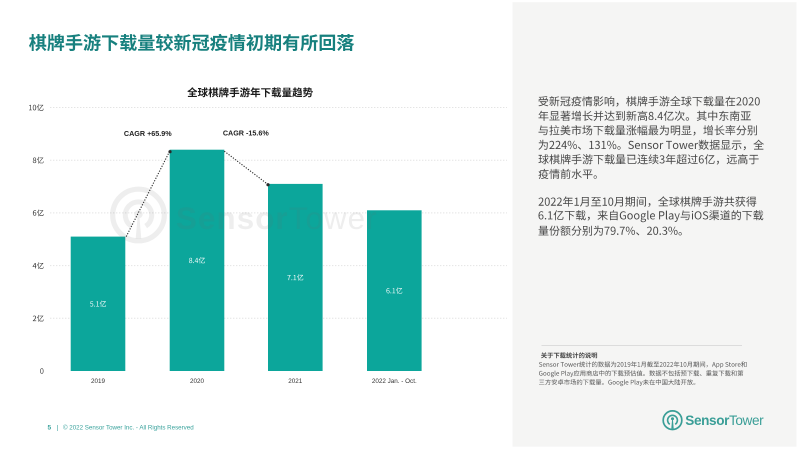 This screenshot has height=449, width=800. I want to click on svg-text: CAGR +65.9%, so click(148, 133).